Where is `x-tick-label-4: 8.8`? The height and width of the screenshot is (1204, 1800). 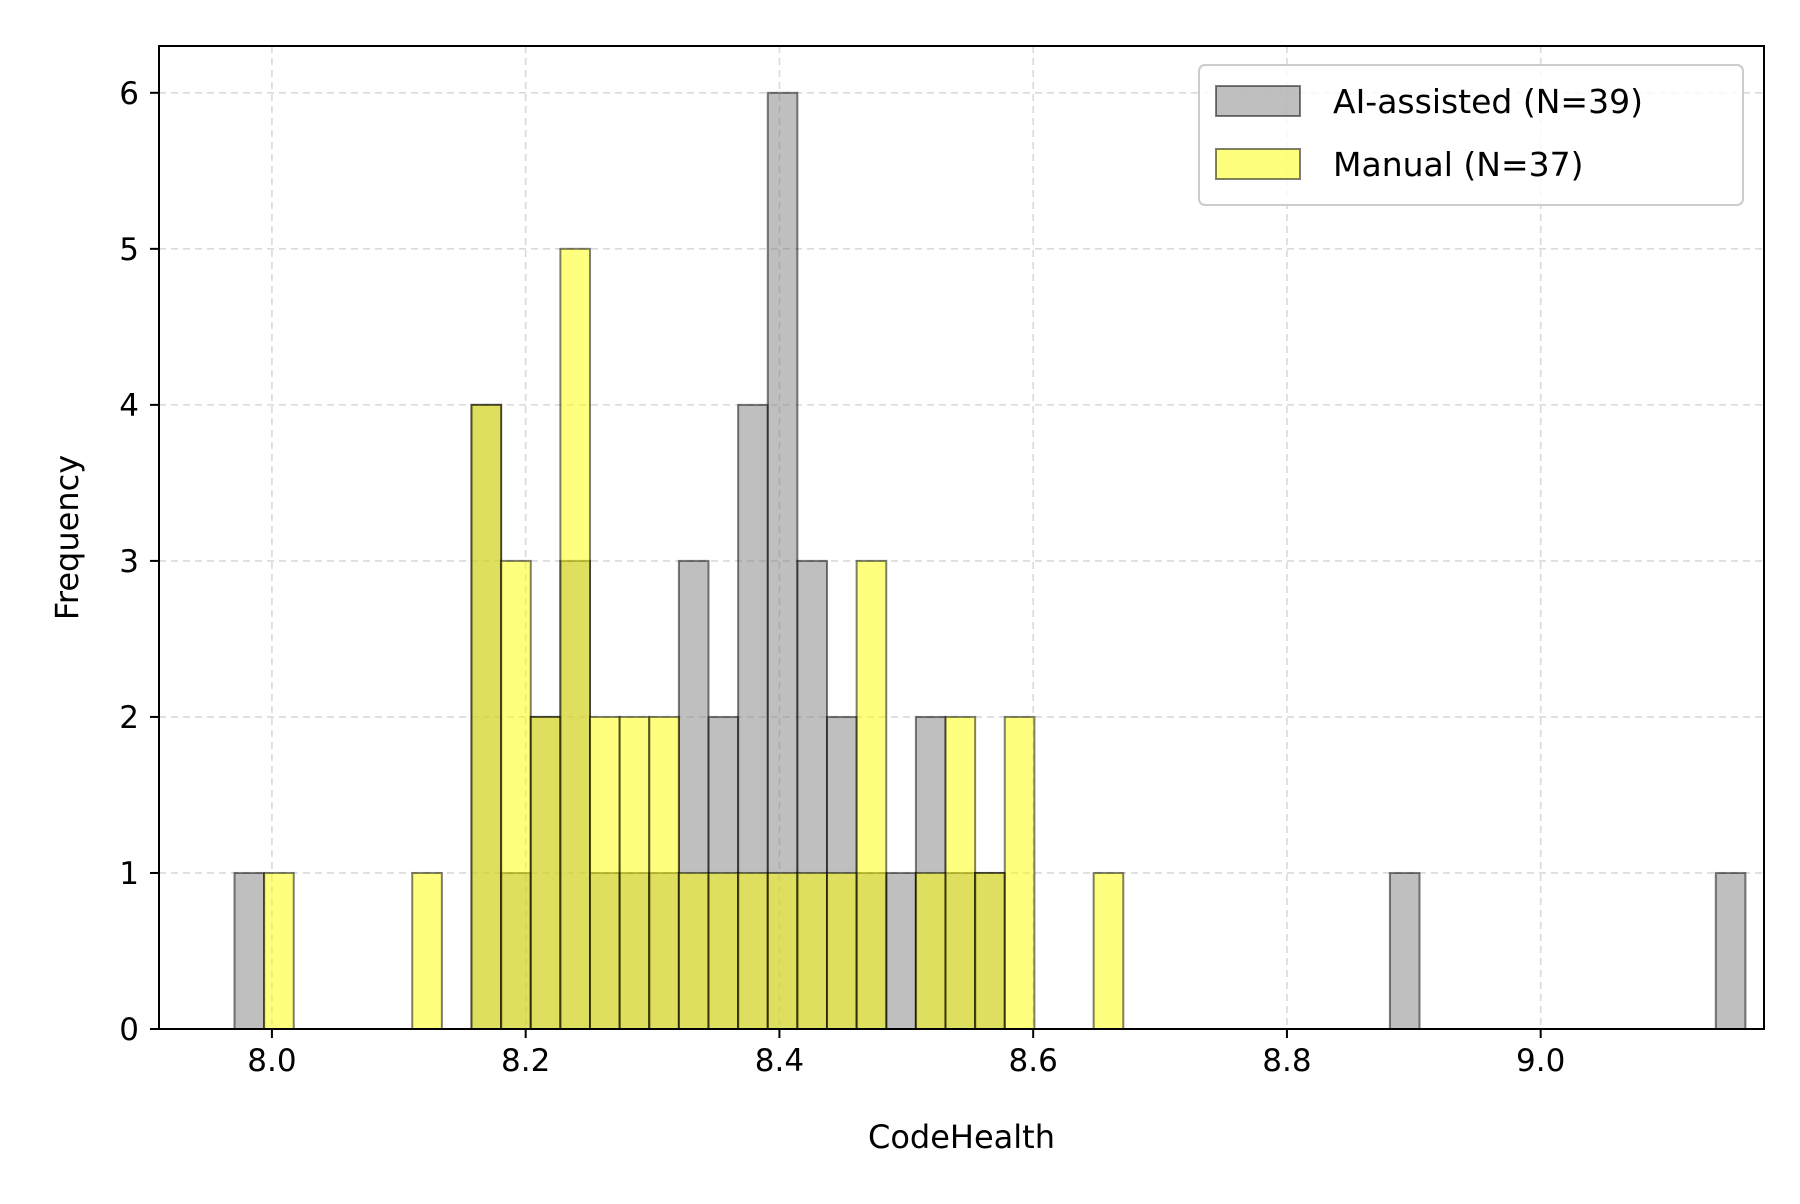 x-tick-label-4: 8.8 is located at coordinates (1286, 1061).